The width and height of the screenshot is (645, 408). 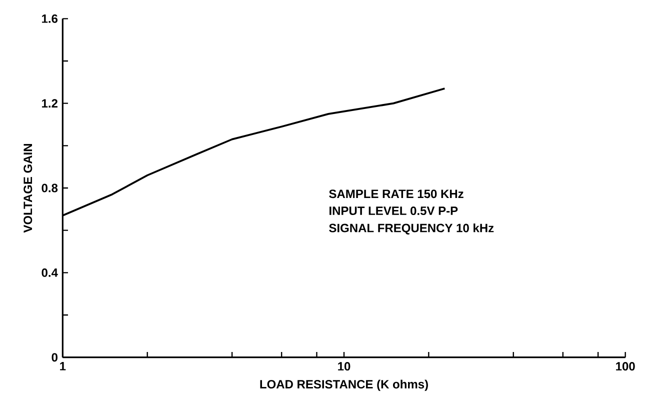 I want to click on y-tick-label: 1.6, so click(x=50, y=18).